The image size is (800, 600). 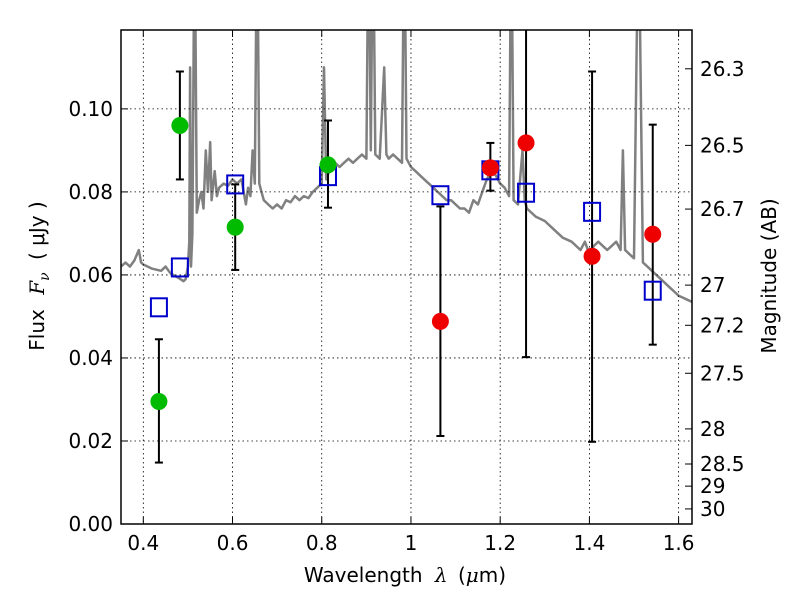 I want to click on x-axis-label: Wavelength λ (μm), so click(x=405, y=575).